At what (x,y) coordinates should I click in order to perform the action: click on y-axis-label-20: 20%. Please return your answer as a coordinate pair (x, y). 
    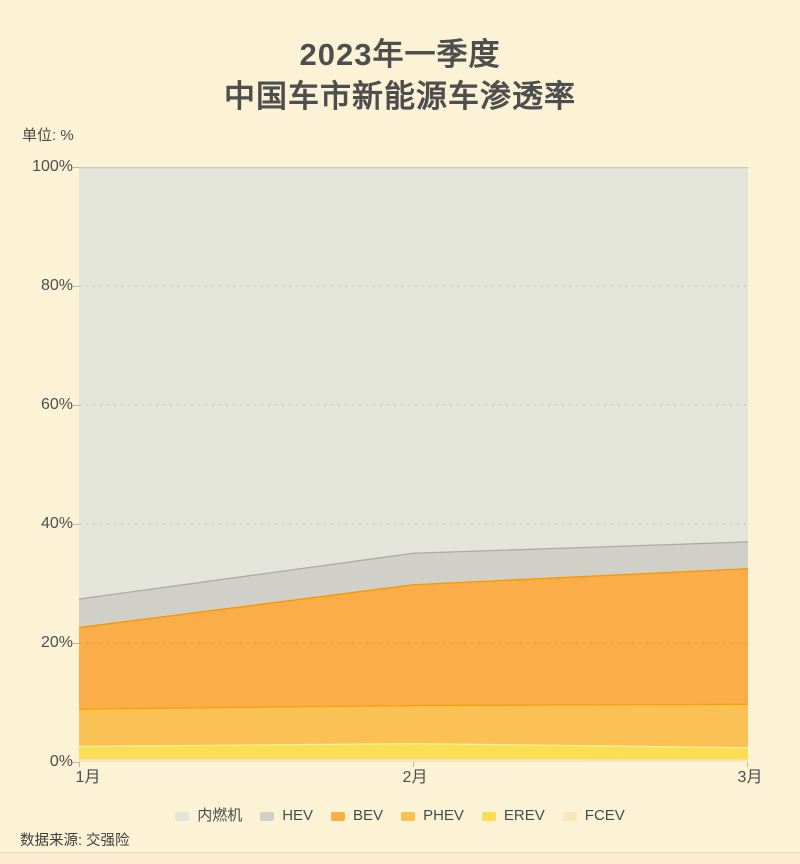
    Looking at the image, I should click on (56, 642).